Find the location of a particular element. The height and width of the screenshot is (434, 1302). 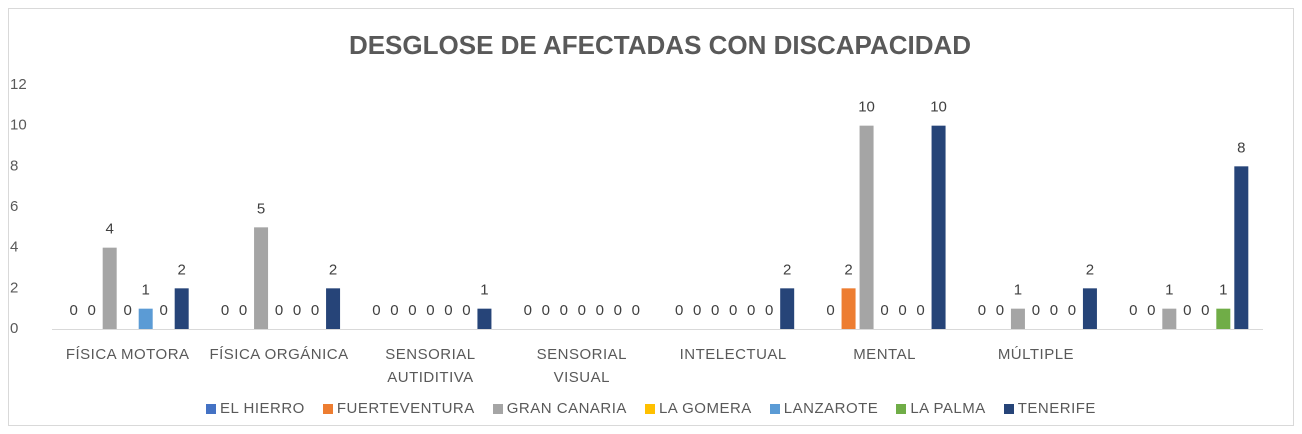

legend-item: GRAN CANARIA is located at coordinates (559, 408).